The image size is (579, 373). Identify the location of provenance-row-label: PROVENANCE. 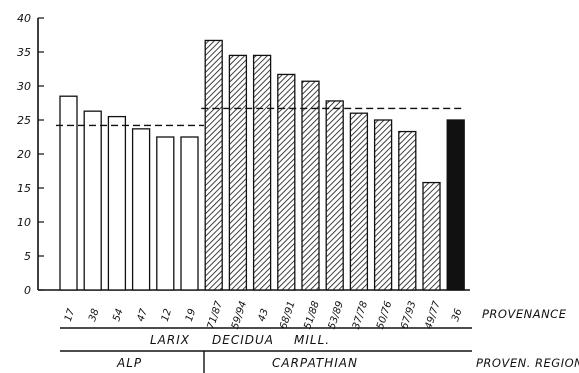
(524, 314).